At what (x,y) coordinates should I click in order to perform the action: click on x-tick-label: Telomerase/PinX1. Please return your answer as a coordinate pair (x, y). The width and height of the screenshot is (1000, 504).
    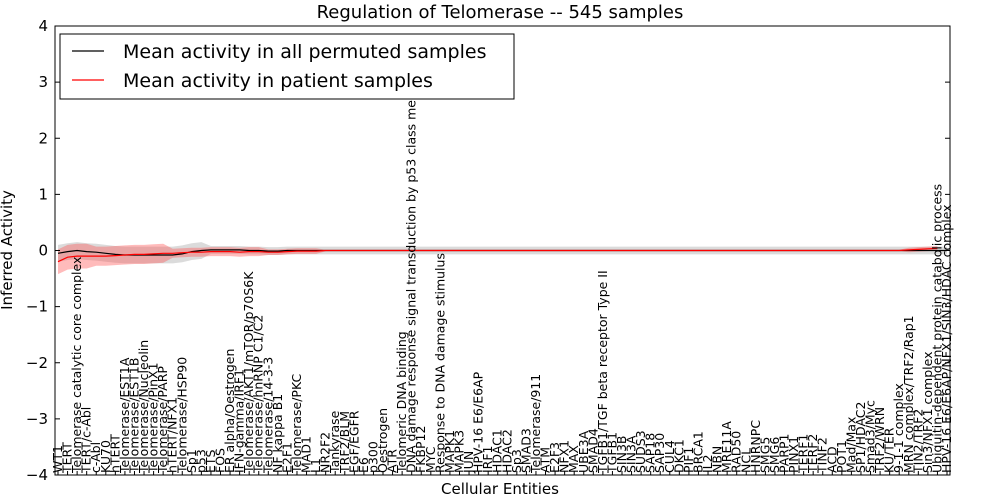
    Looking at the image, I should click on (153, 418).